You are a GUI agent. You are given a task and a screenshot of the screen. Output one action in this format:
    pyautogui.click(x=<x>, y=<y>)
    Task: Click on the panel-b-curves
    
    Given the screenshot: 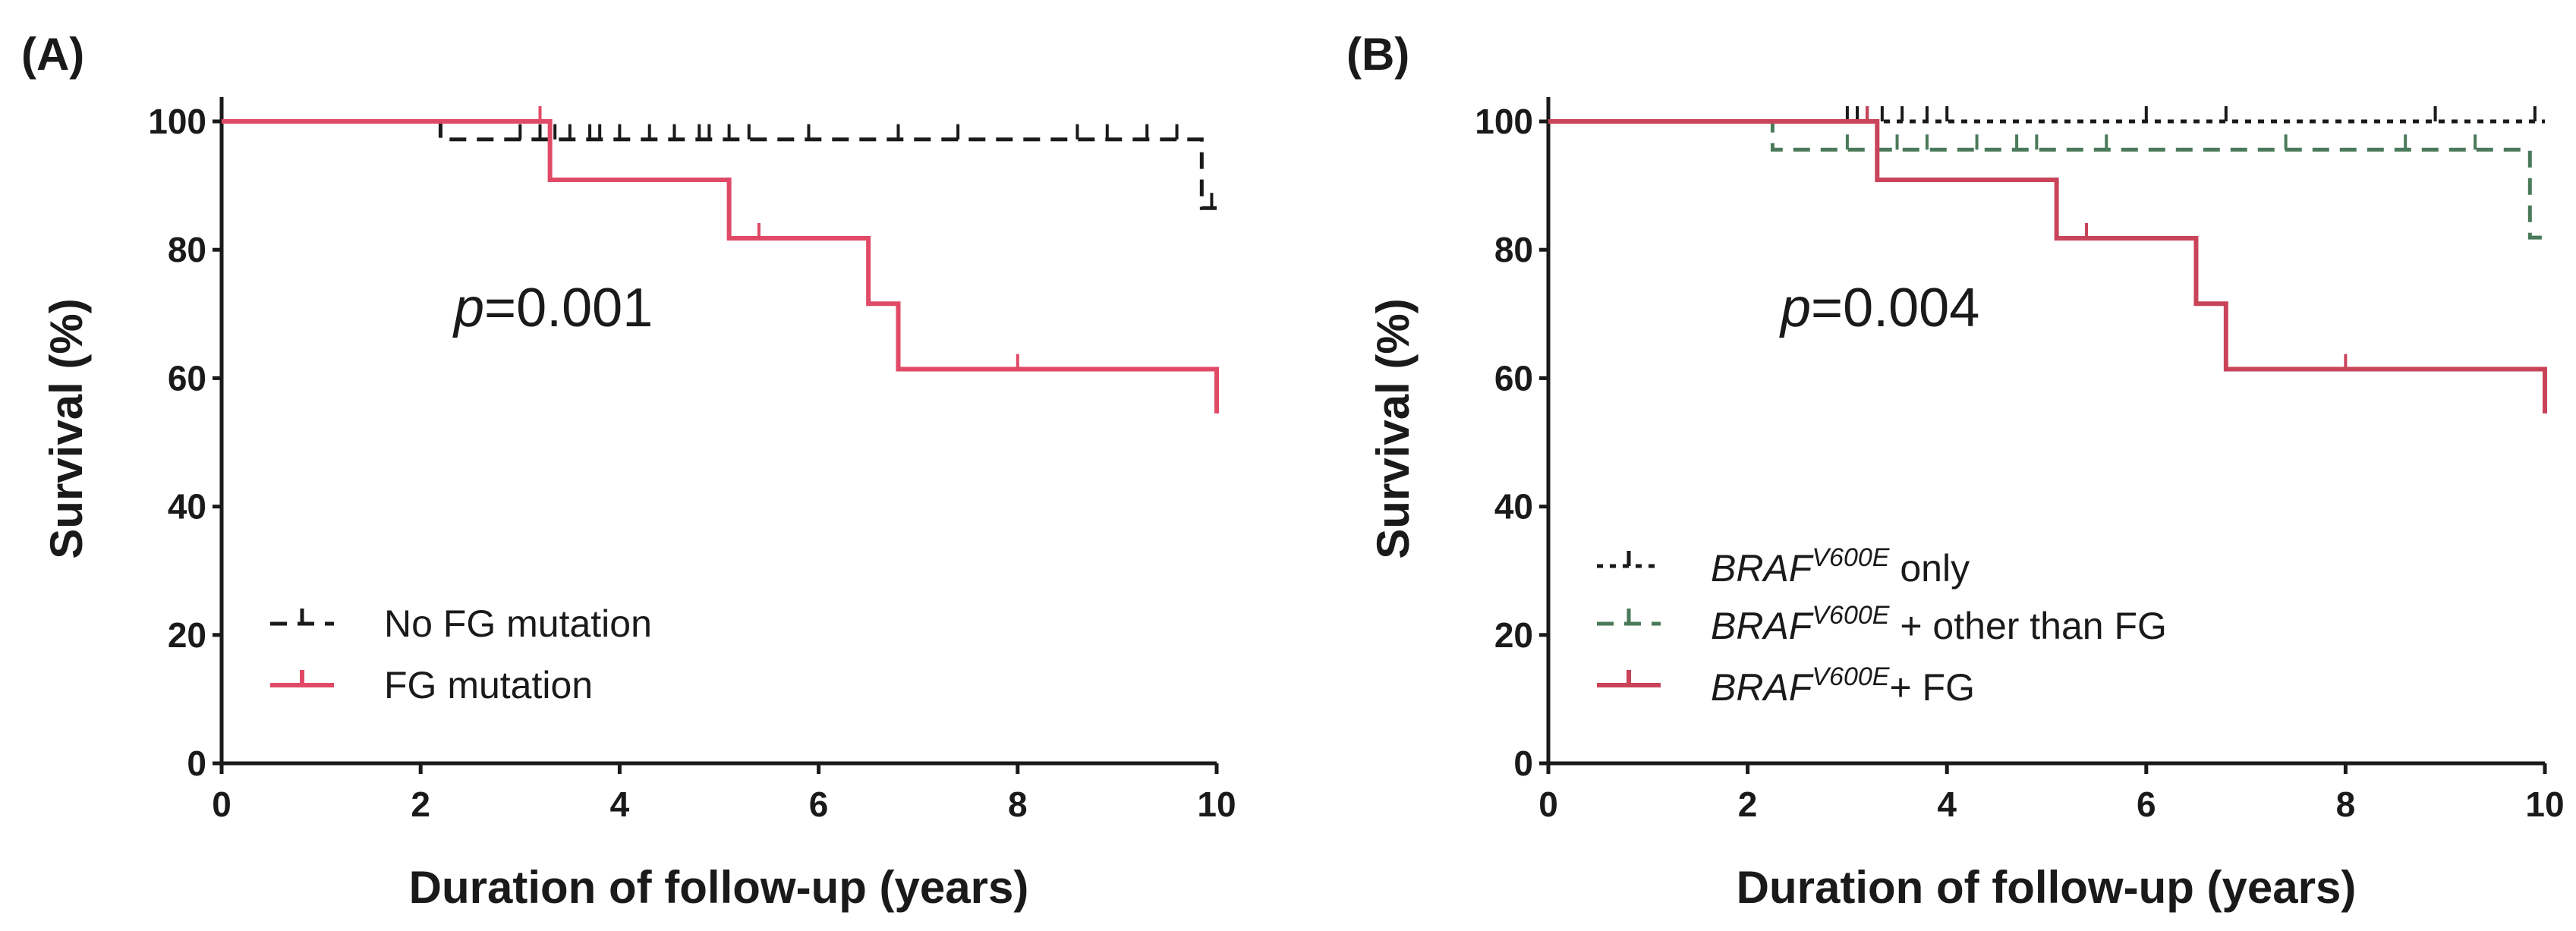 What is the action you would take?
    pyautogui.click(x=2047, y=260)
    